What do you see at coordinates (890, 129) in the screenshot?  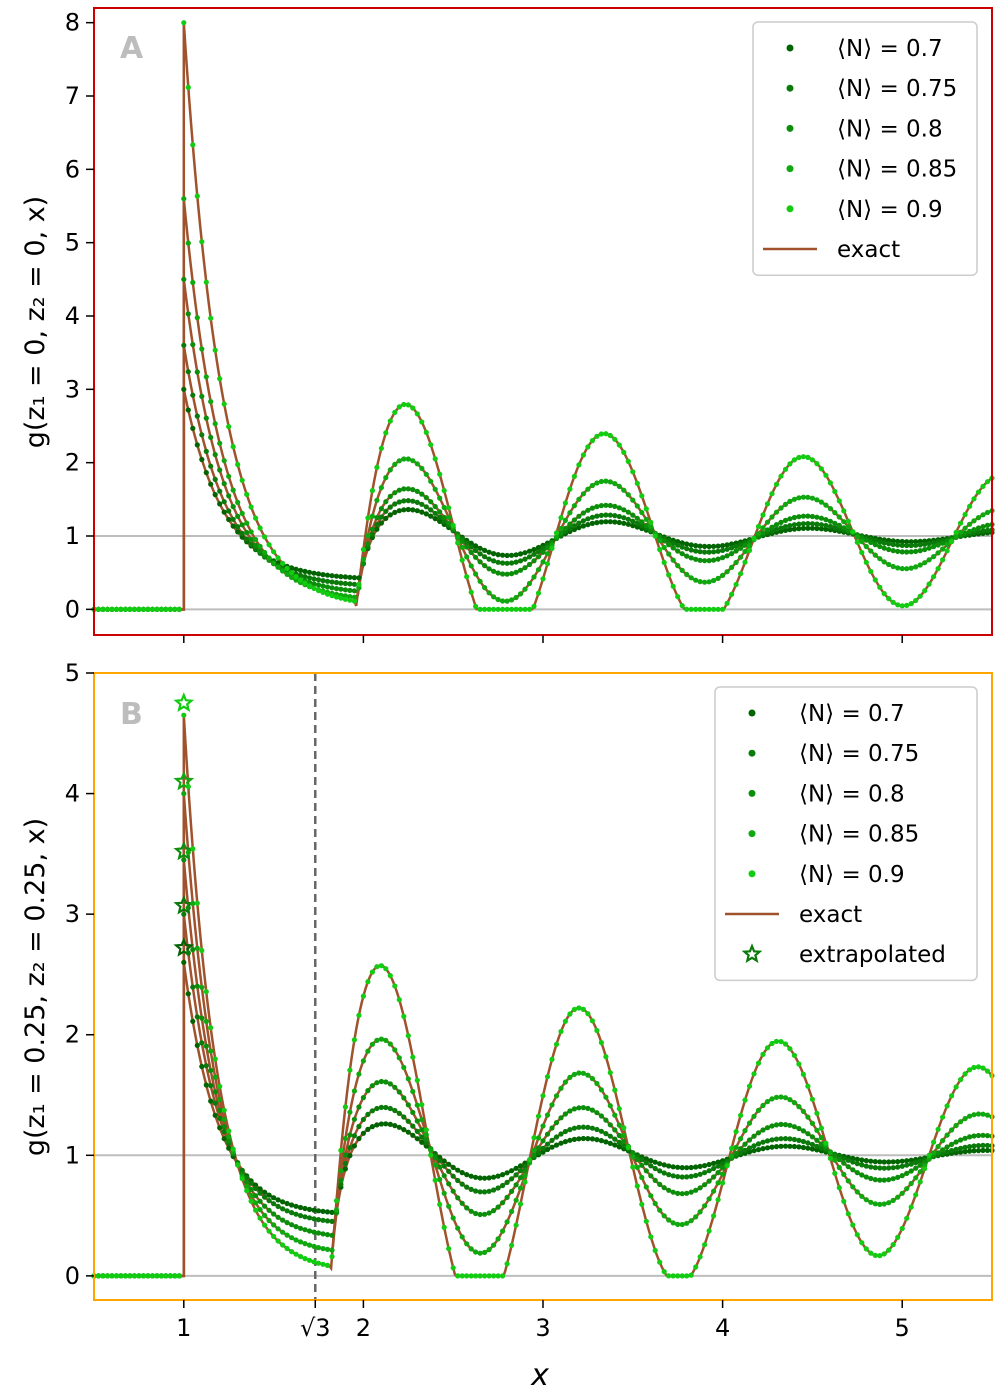 I see `legend-label: ⟨N⟩ = 0.8` at bounding box center [890, 129].